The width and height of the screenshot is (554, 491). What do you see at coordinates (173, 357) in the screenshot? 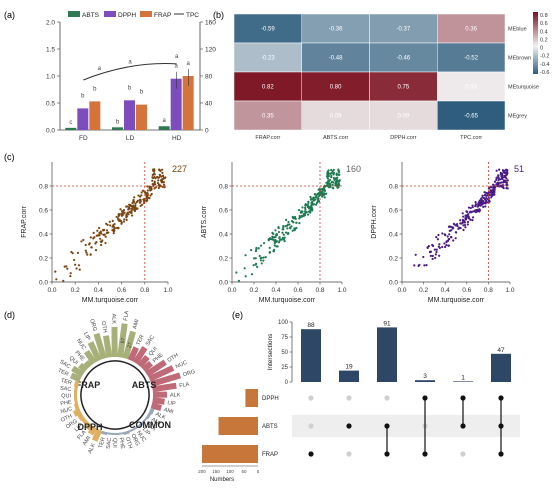
I see `radial-label: OTH` at bounding box center [173, 357].